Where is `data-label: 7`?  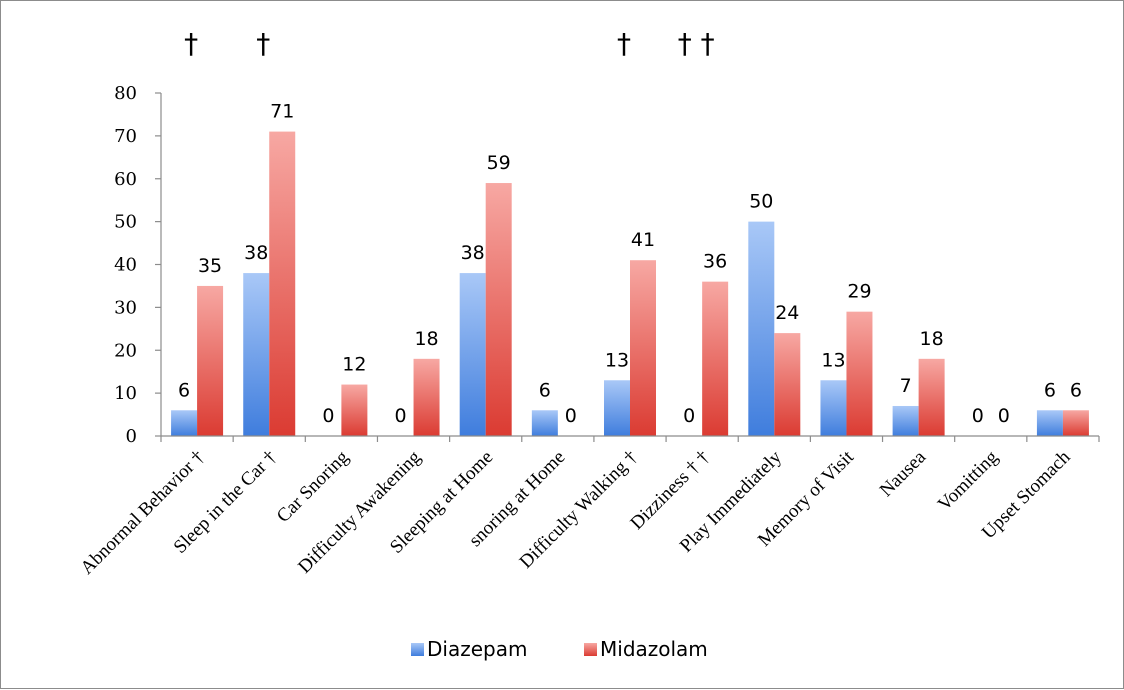
data-label: 7 is located at coordinates (906, 386).